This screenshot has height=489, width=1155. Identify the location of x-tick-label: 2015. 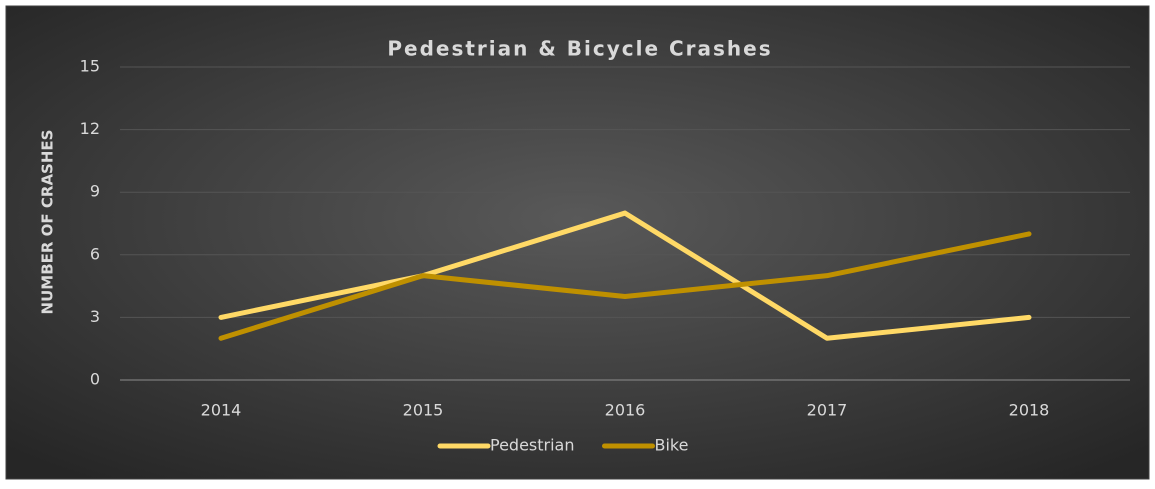
(423, 410).